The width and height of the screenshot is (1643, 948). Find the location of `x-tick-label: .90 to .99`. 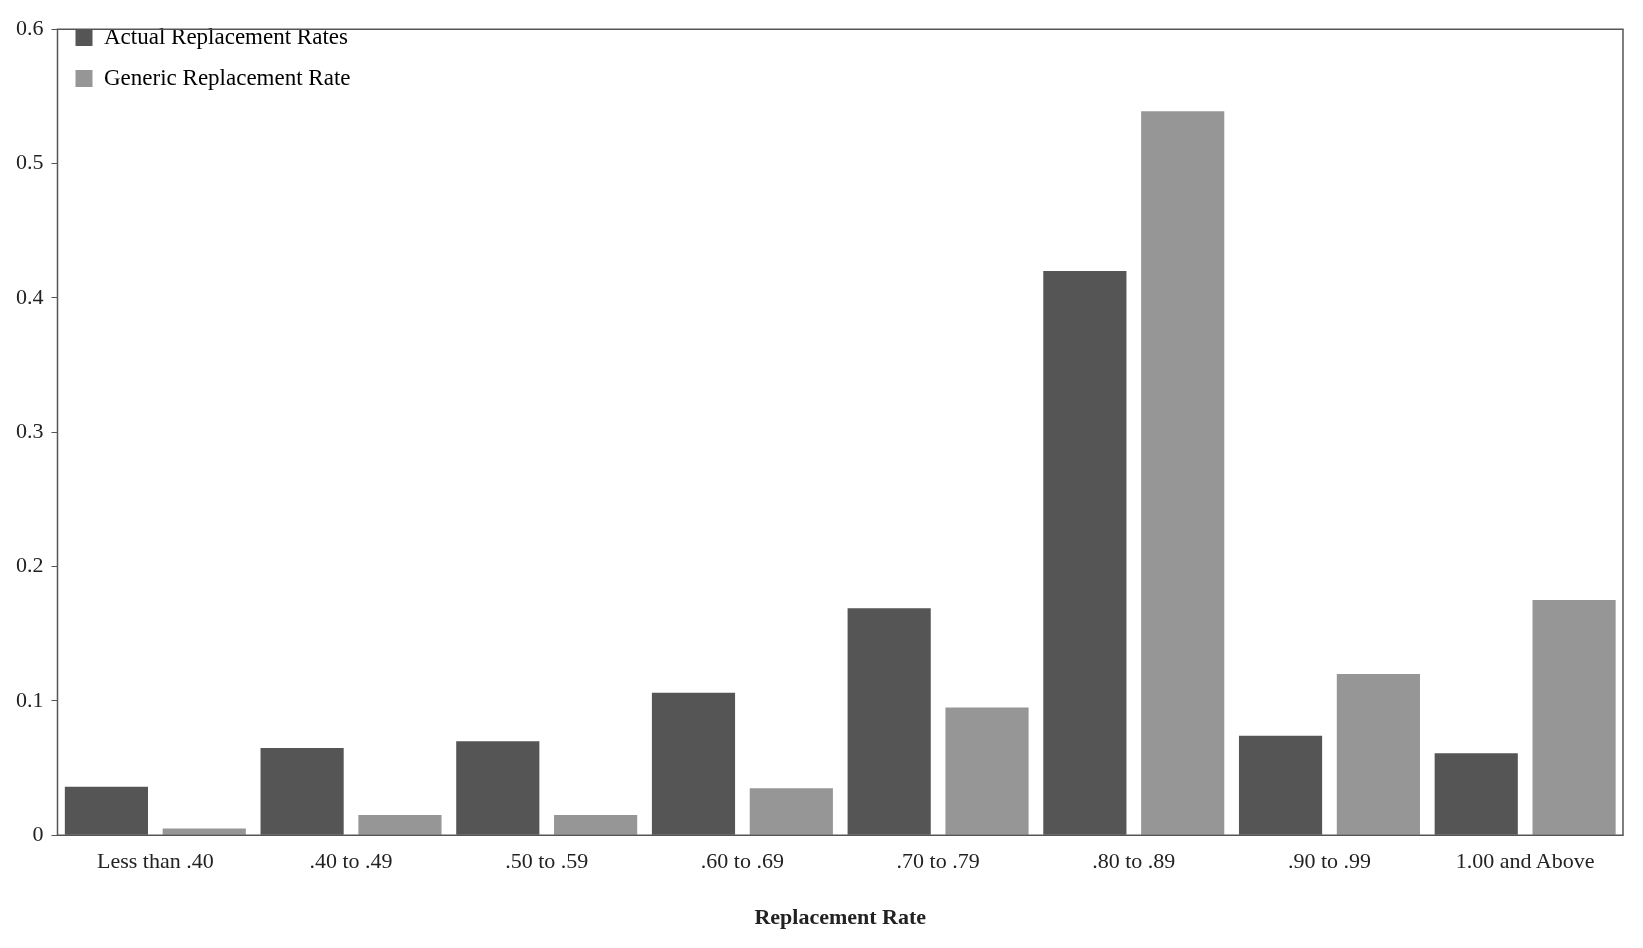

x-tick-label: .90 to .99 is located at coordinates (1329, 861).